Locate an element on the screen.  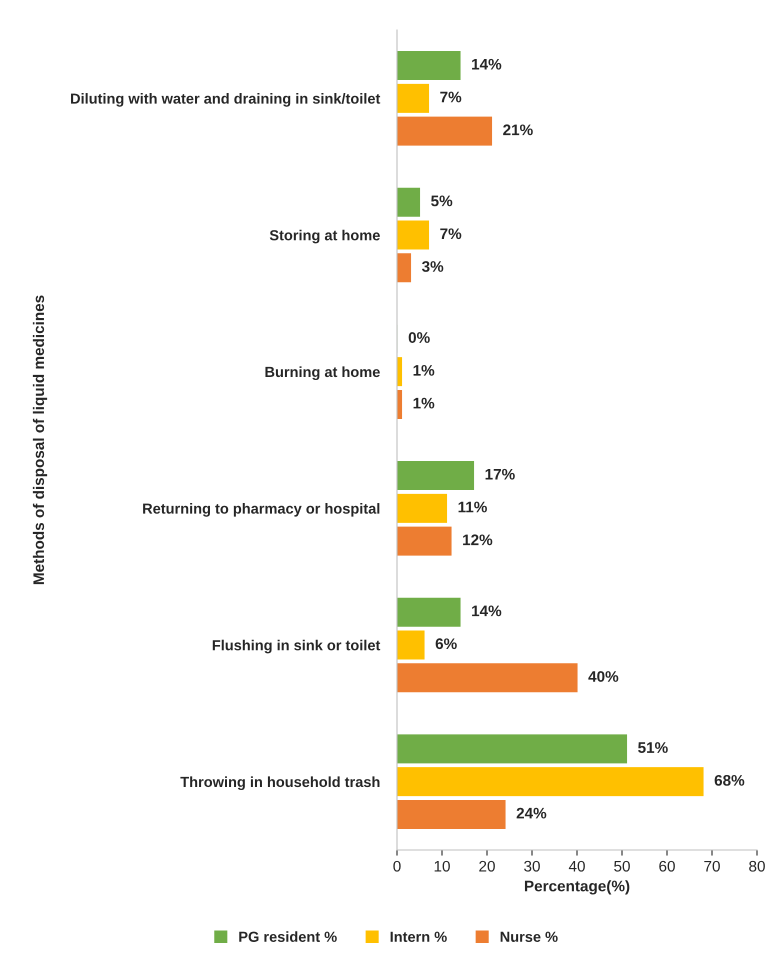
data-label: 21% is located at coordinates (518, 130).